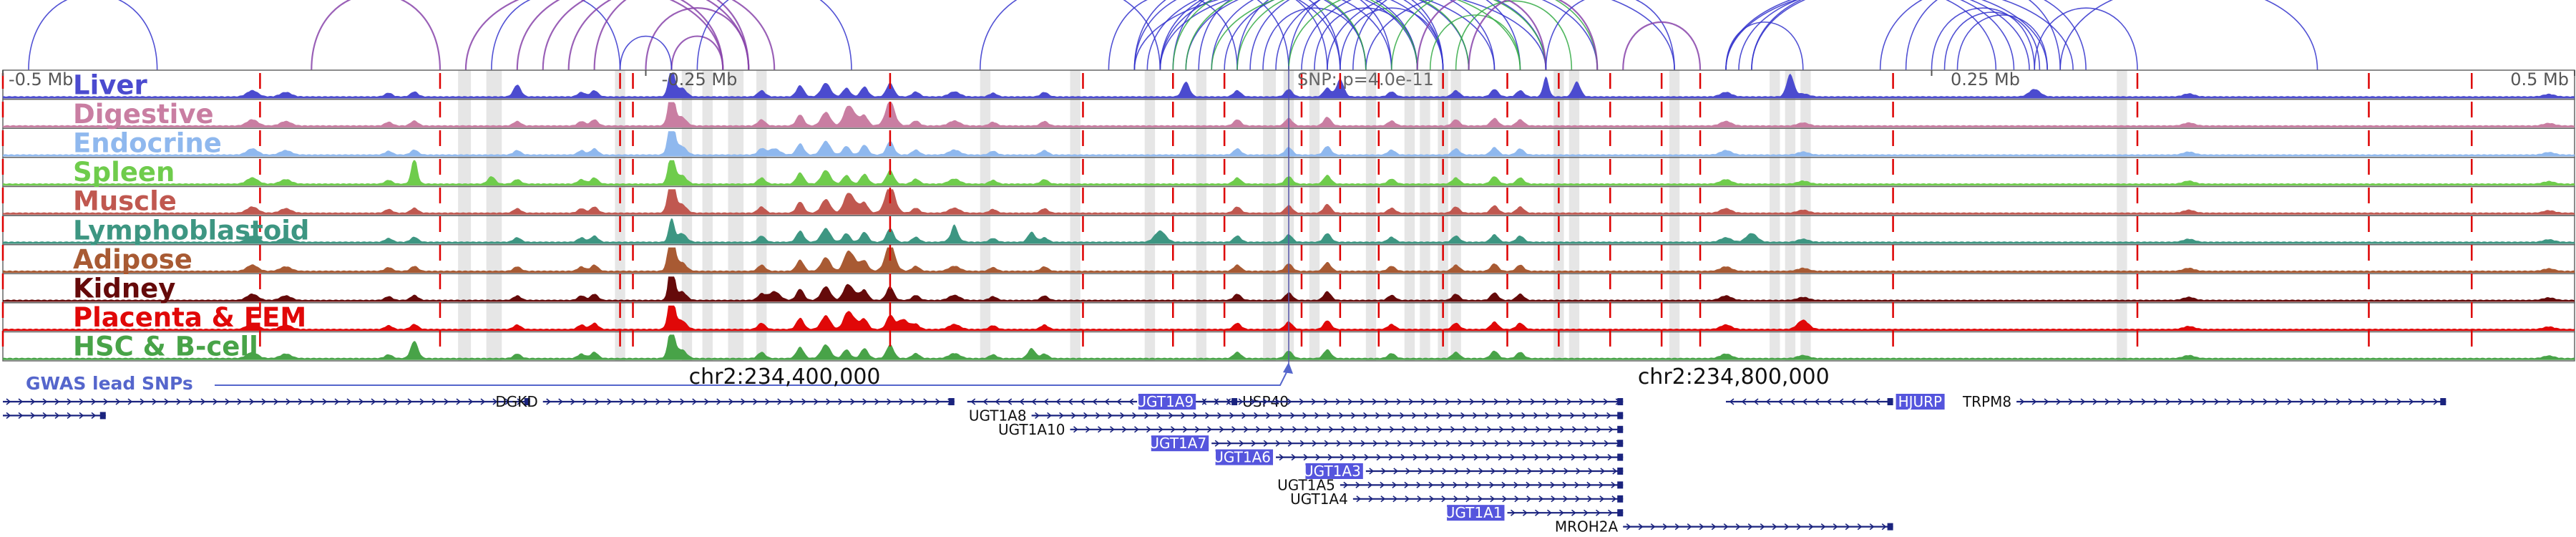  What do you see at coordinates (1835, 401) in the screenshot?
I see `gene-feature: HJURP` at bounding box center [1835, 401].